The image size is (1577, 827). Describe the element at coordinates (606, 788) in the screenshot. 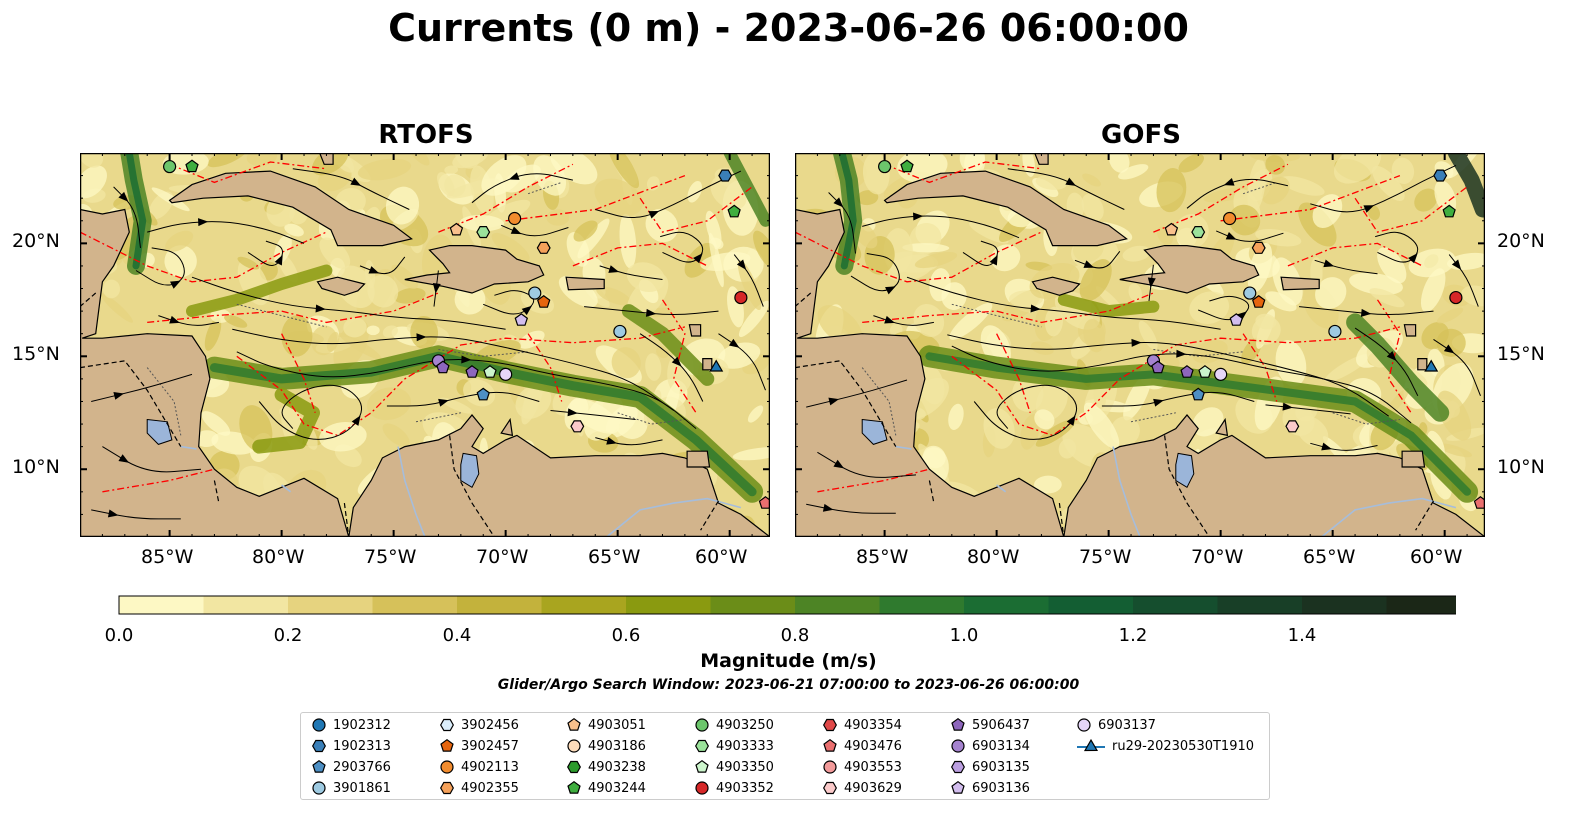

I see `legend-item: 4903244` at that location.